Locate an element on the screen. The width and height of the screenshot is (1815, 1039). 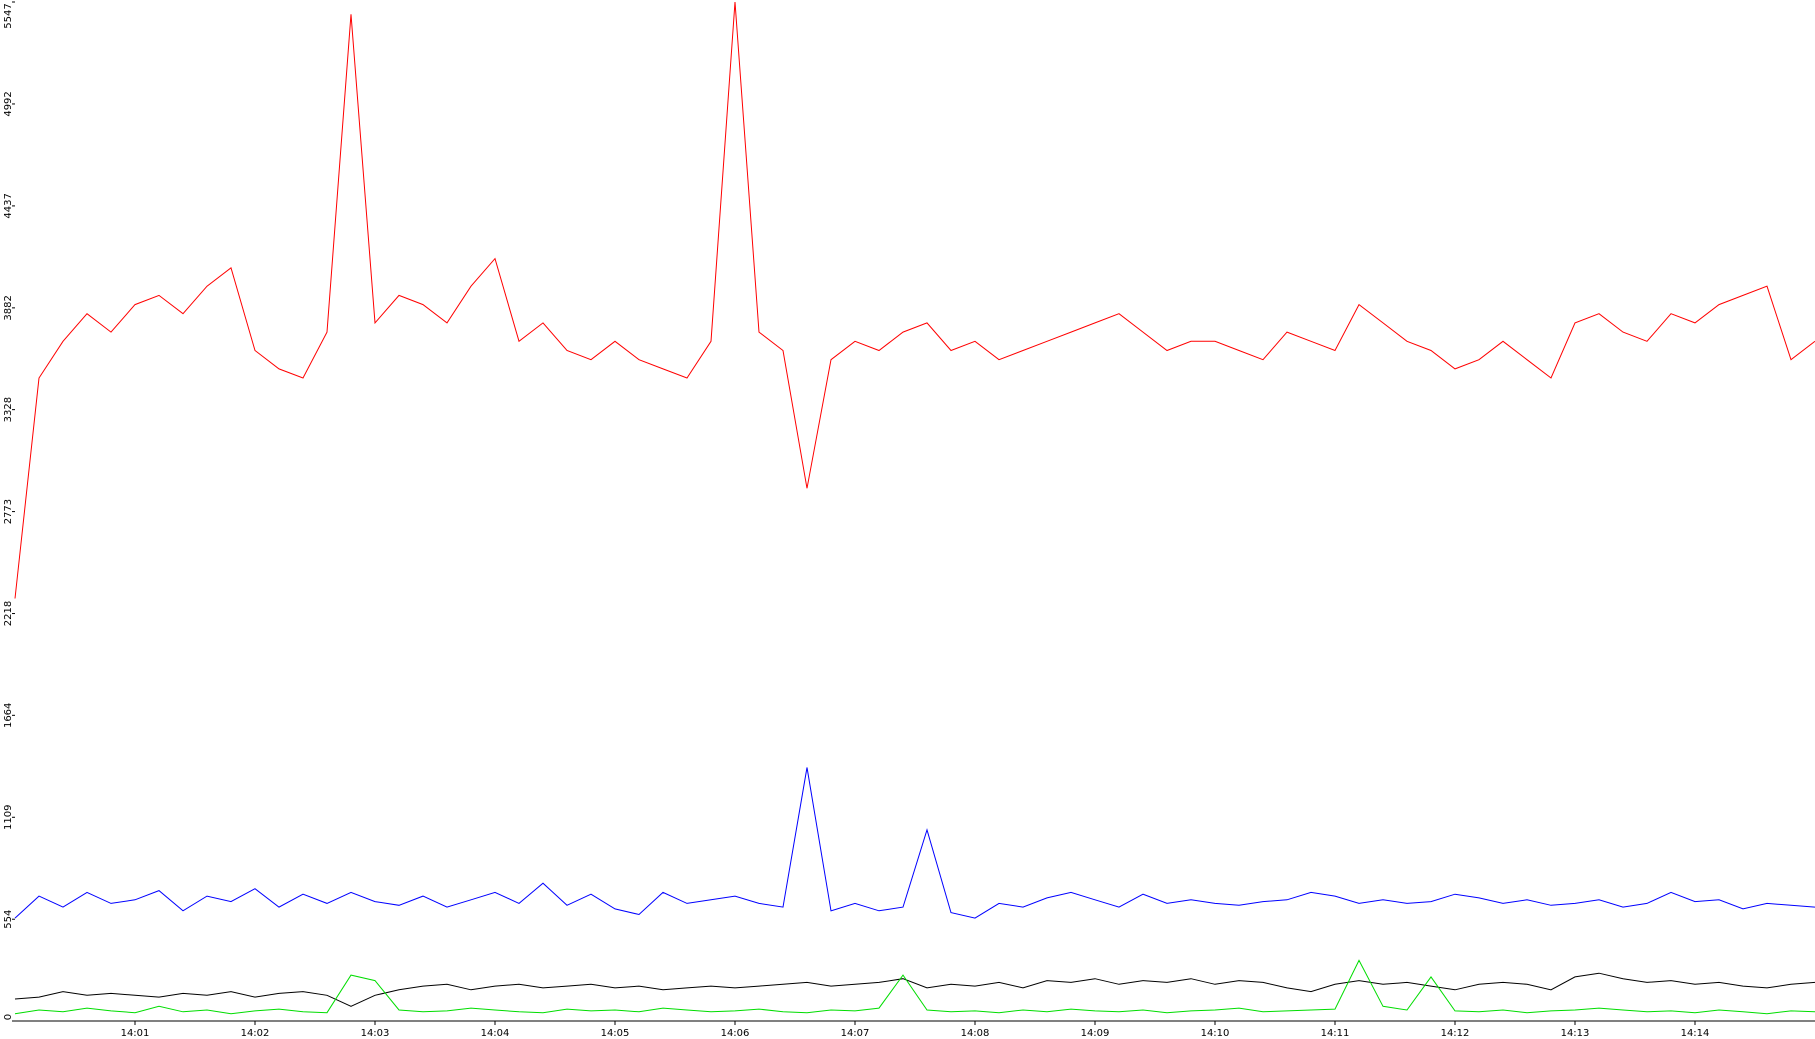
x-tick-label: 14:03 is located at coordinates (375, 1033).